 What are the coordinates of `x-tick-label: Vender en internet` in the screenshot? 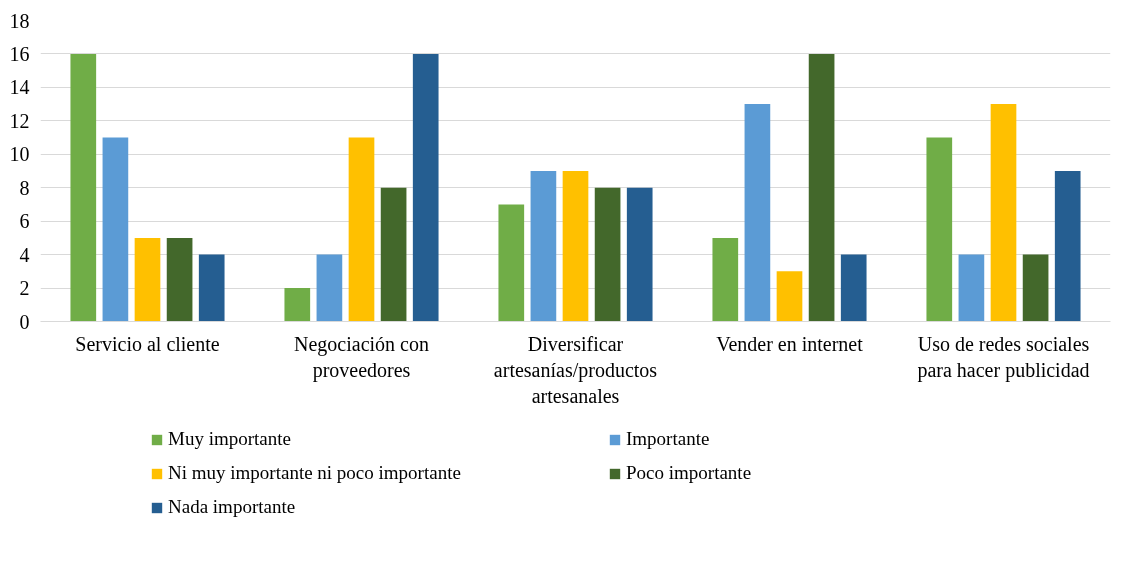 It's located at (790, 343).